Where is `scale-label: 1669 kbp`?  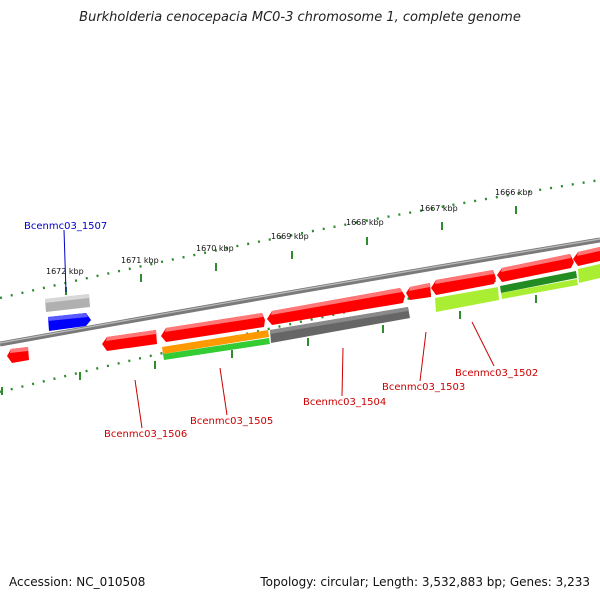 scale-label: 1669 kbp is located at coordinates (290, 236).